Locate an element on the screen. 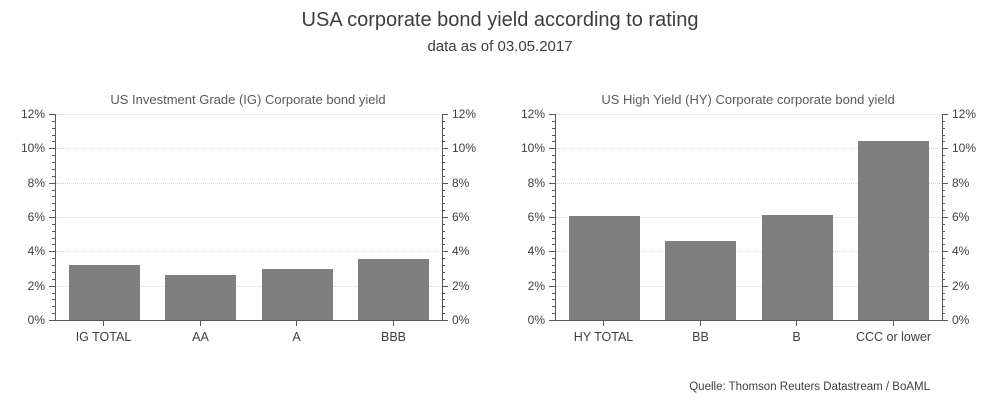 This screenshot has height=400, width=1000. category-label: B is located at coordinates (796, 337).